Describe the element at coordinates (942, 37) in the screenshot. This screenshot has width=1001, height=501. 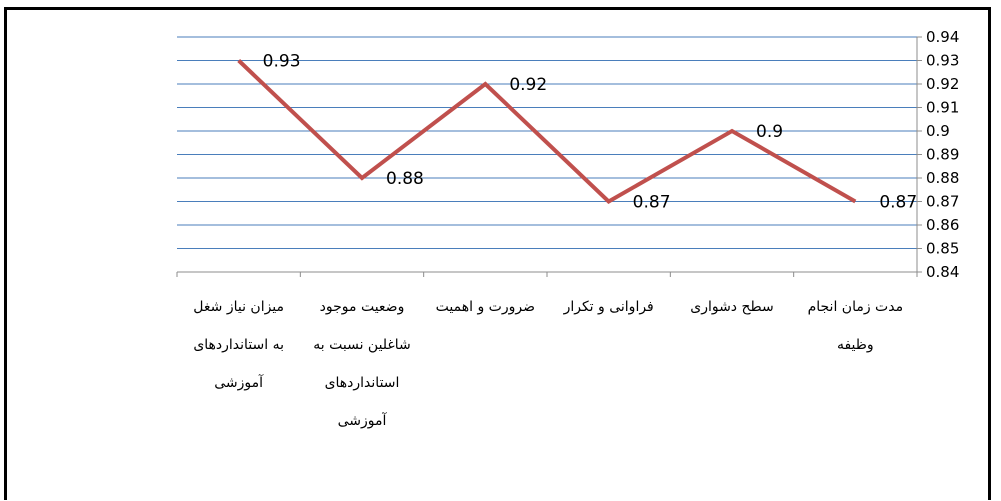
I see `y-tick-label: 0.94` at that location.